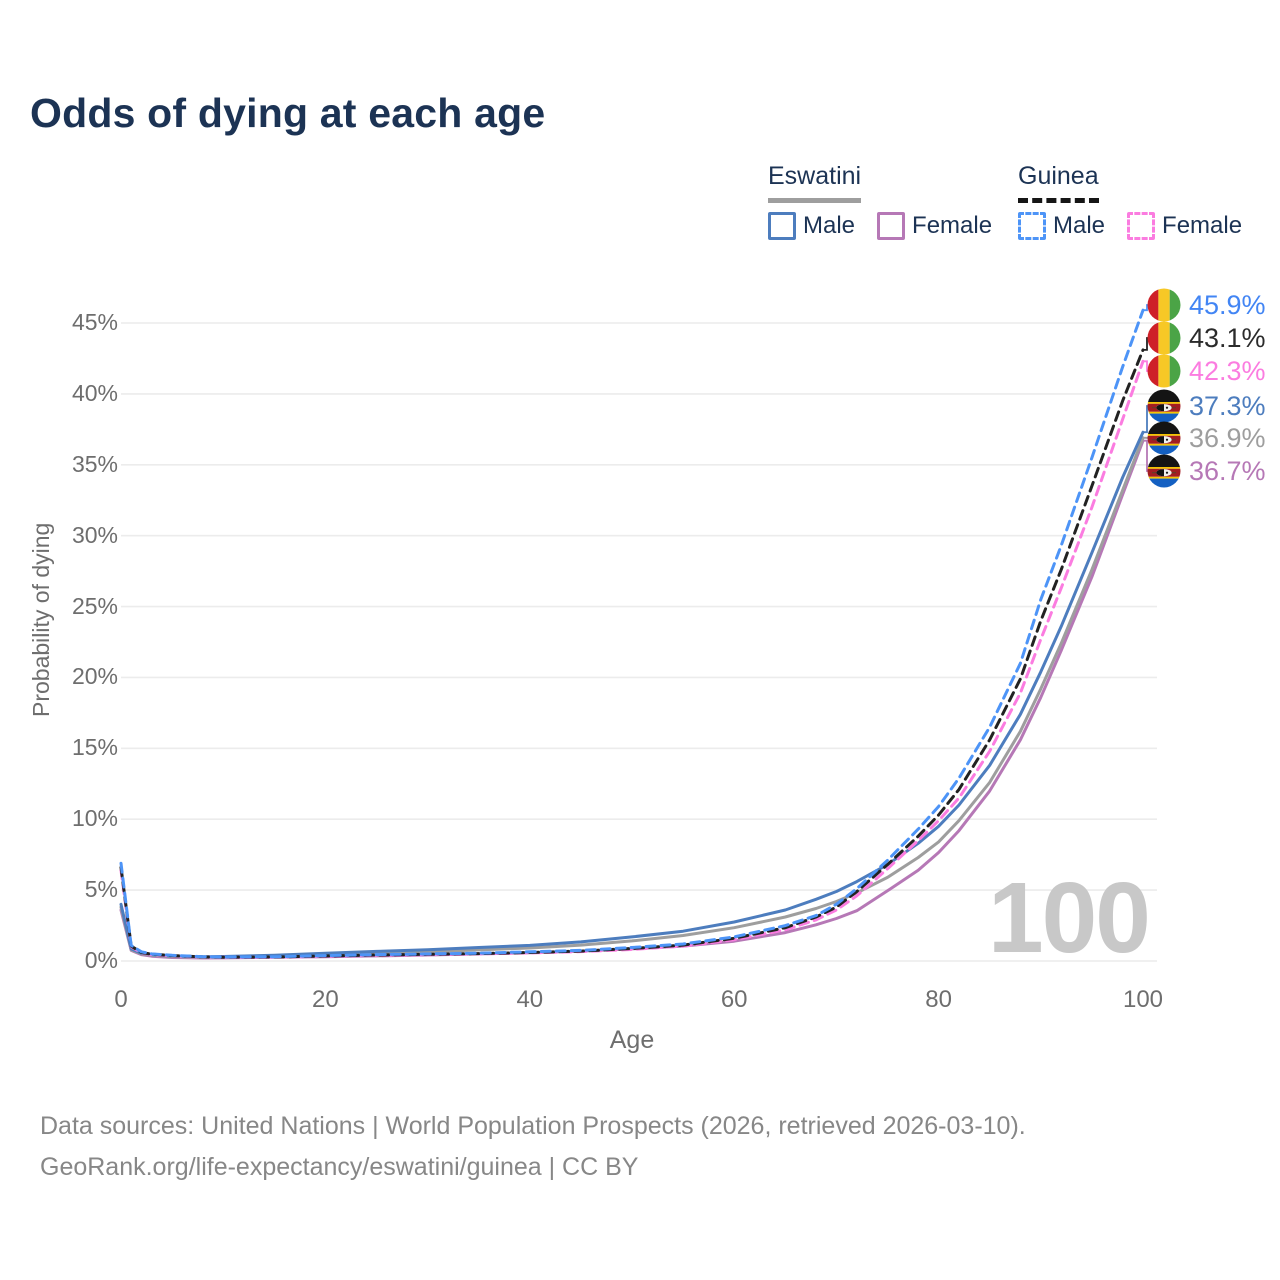 This screenshot has width=1280, height=1280. What do you see at coordinates (938, 999) in the screenshot?
I see `x-tick-80: 80` at bounding box center [938, 999].